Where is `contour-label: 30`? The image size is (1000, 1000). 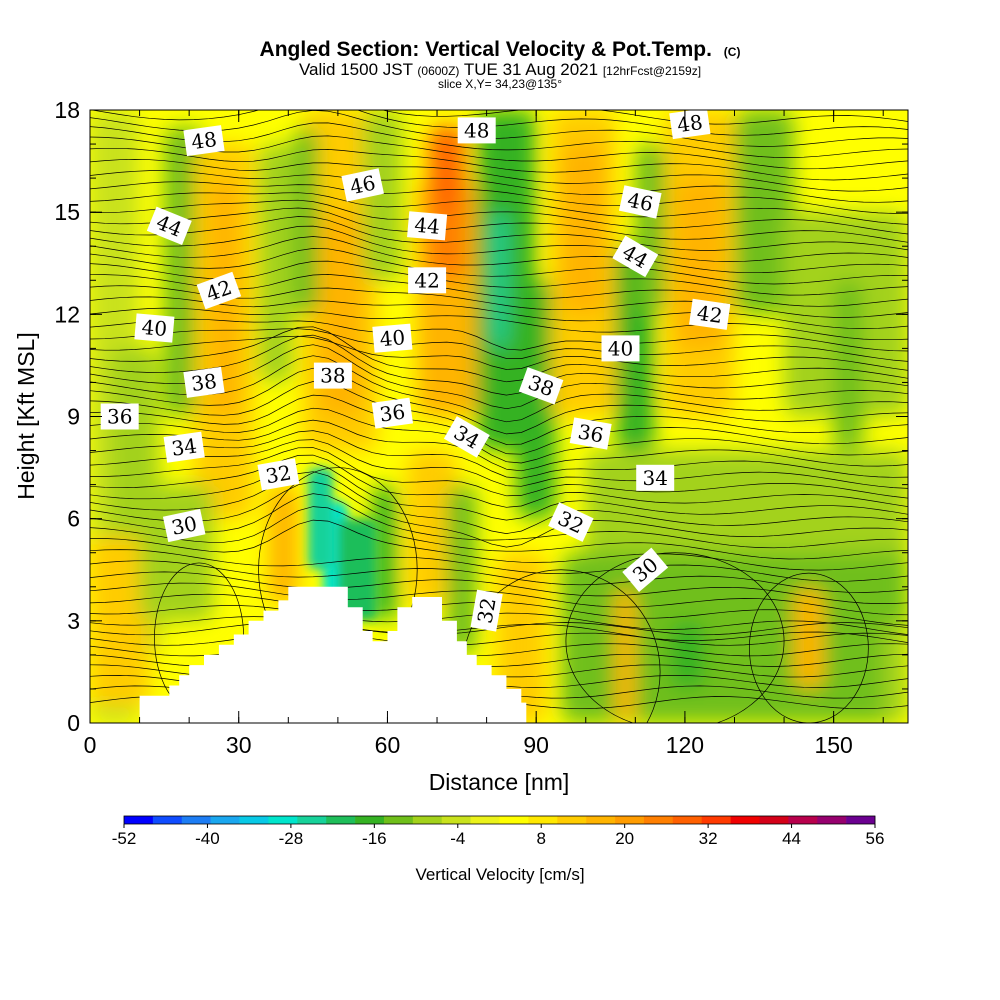 contour-label: 30 is located at coordinates (184, 525).